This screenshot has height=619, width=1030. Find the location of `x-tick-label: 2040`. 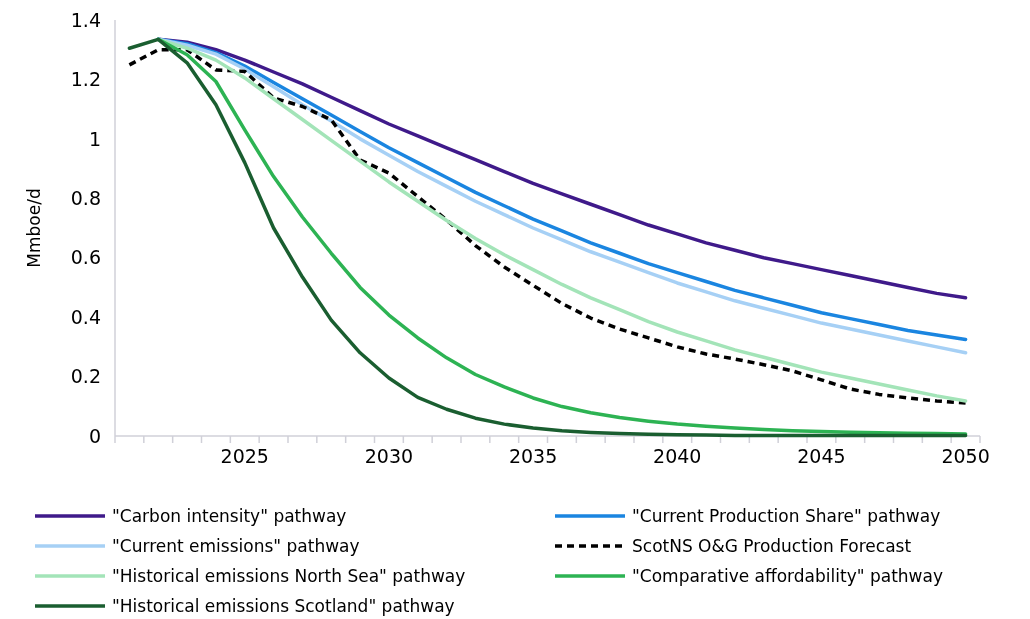

x-tick-label: 2040 is located at coordinates (677, 456).